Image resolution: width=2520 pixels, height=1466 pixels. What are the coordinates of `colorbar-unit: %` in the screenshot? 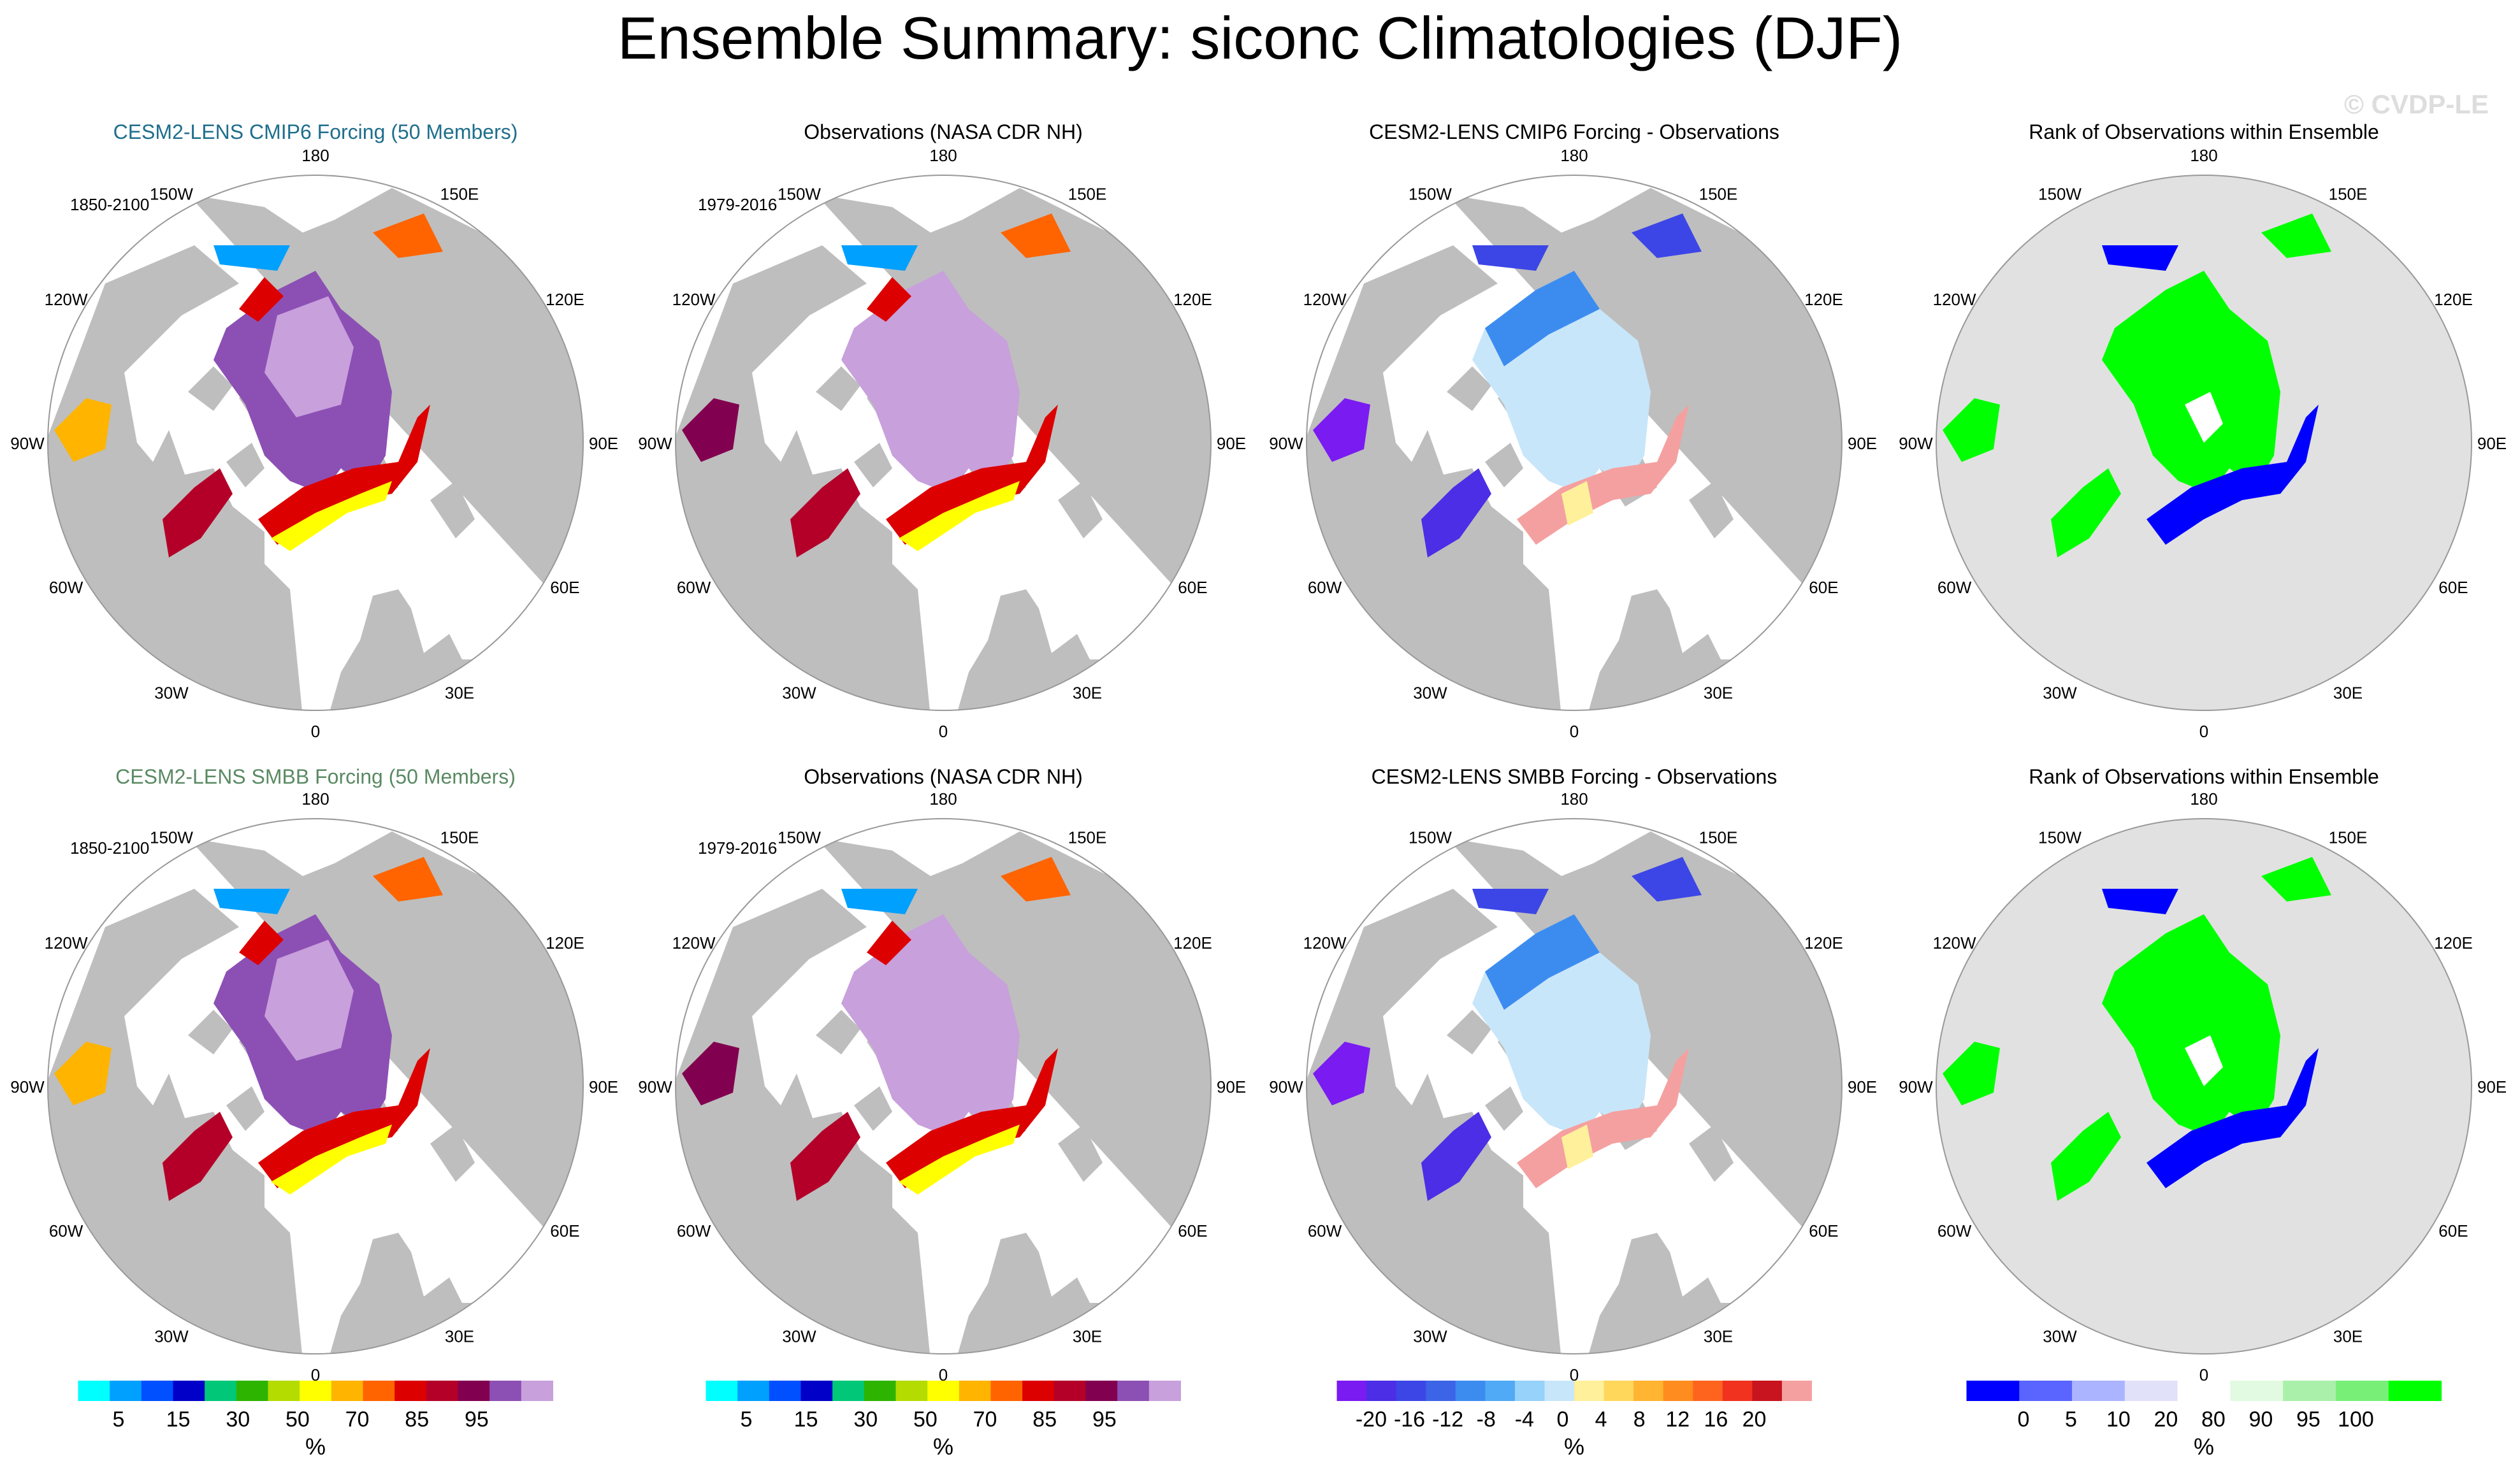 It's located at (315, 1447).